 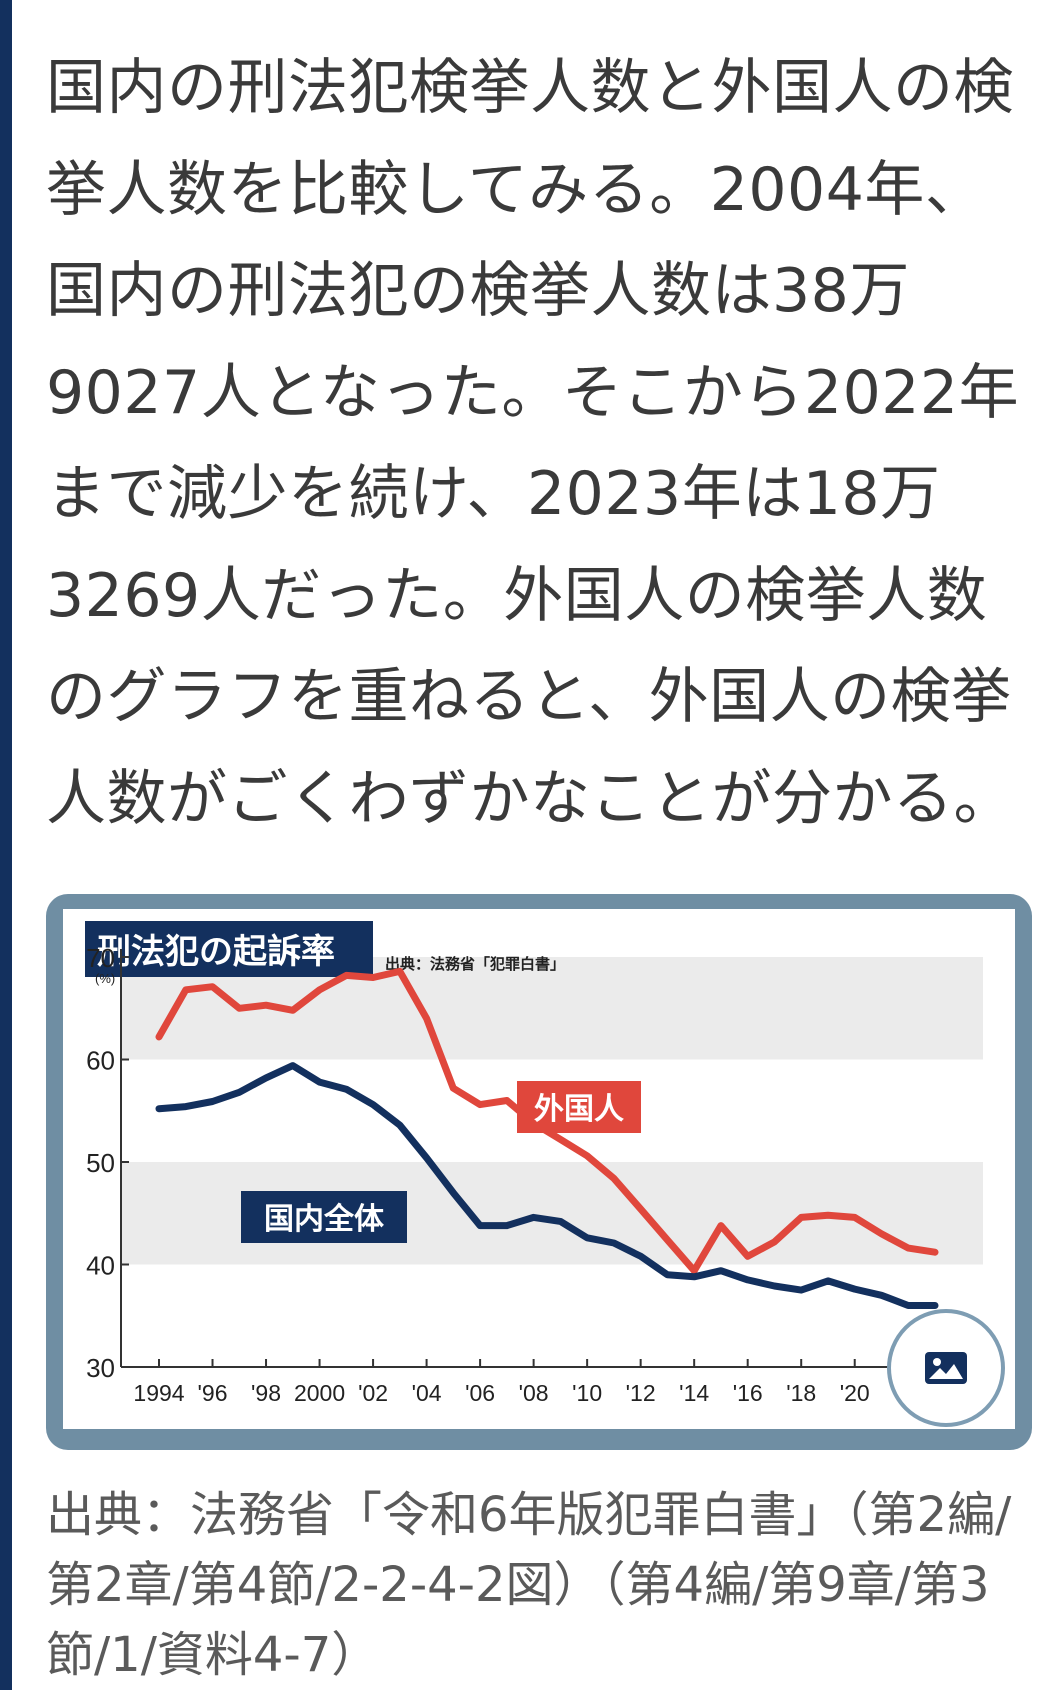 I want to click on y-tick-label: 70, so click(x=100, y=958).